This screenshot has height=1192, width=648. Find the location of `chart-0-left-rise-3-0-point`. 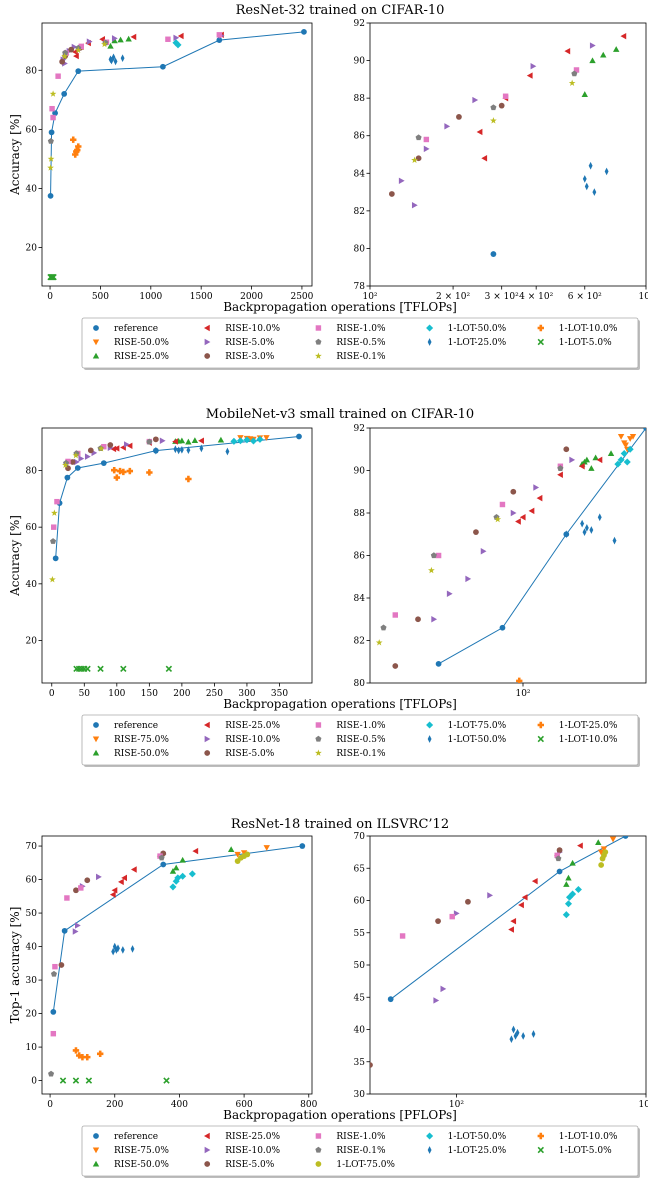

chart-0-left-rise-3-0-point is located at coordinates (62, 61).